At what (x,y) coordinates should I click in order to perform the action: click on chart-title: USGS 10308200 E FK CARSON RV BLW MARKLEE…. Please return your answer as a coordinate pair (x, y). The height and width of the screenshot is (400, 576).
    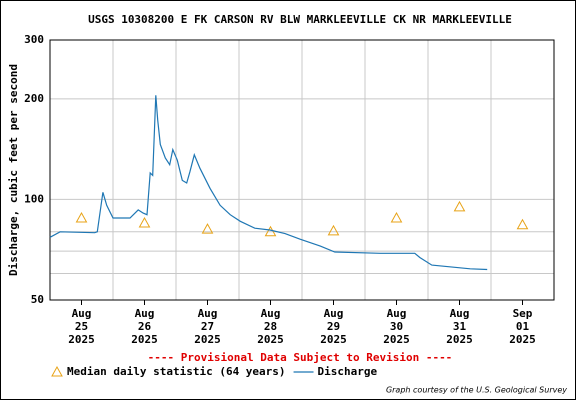
    Looking at the image, I should click on (300, 19).